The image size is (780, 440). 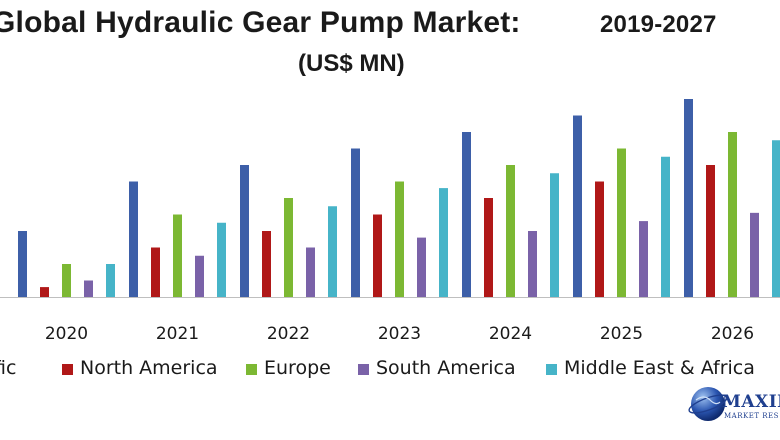 What do you see at coordinates (155, 272) in the screenshot?
I see `bar-north_america-2021` at bounding box center [155, 272].